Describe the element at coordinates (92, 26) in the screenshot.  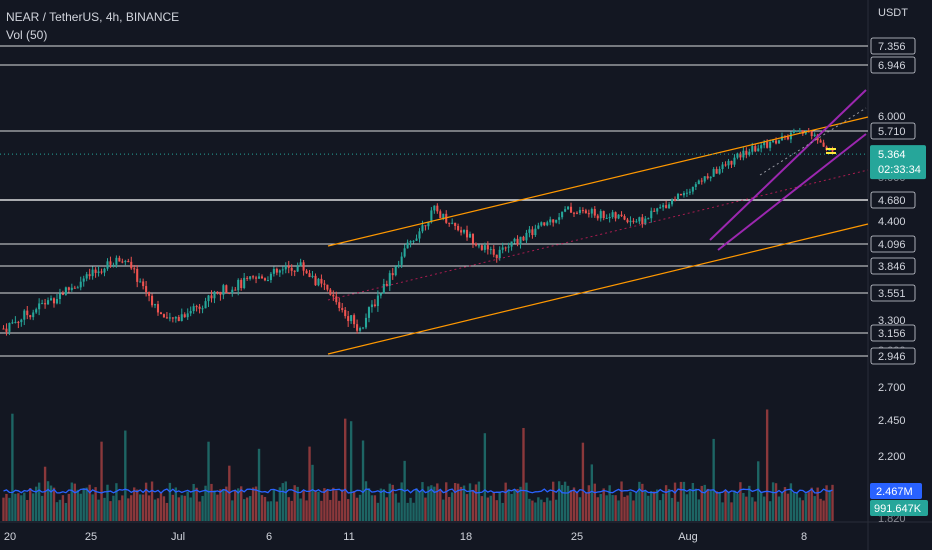
I see `legend: NEAR / TetherUS, 4h, BINANCE Vol (50)` at that location.